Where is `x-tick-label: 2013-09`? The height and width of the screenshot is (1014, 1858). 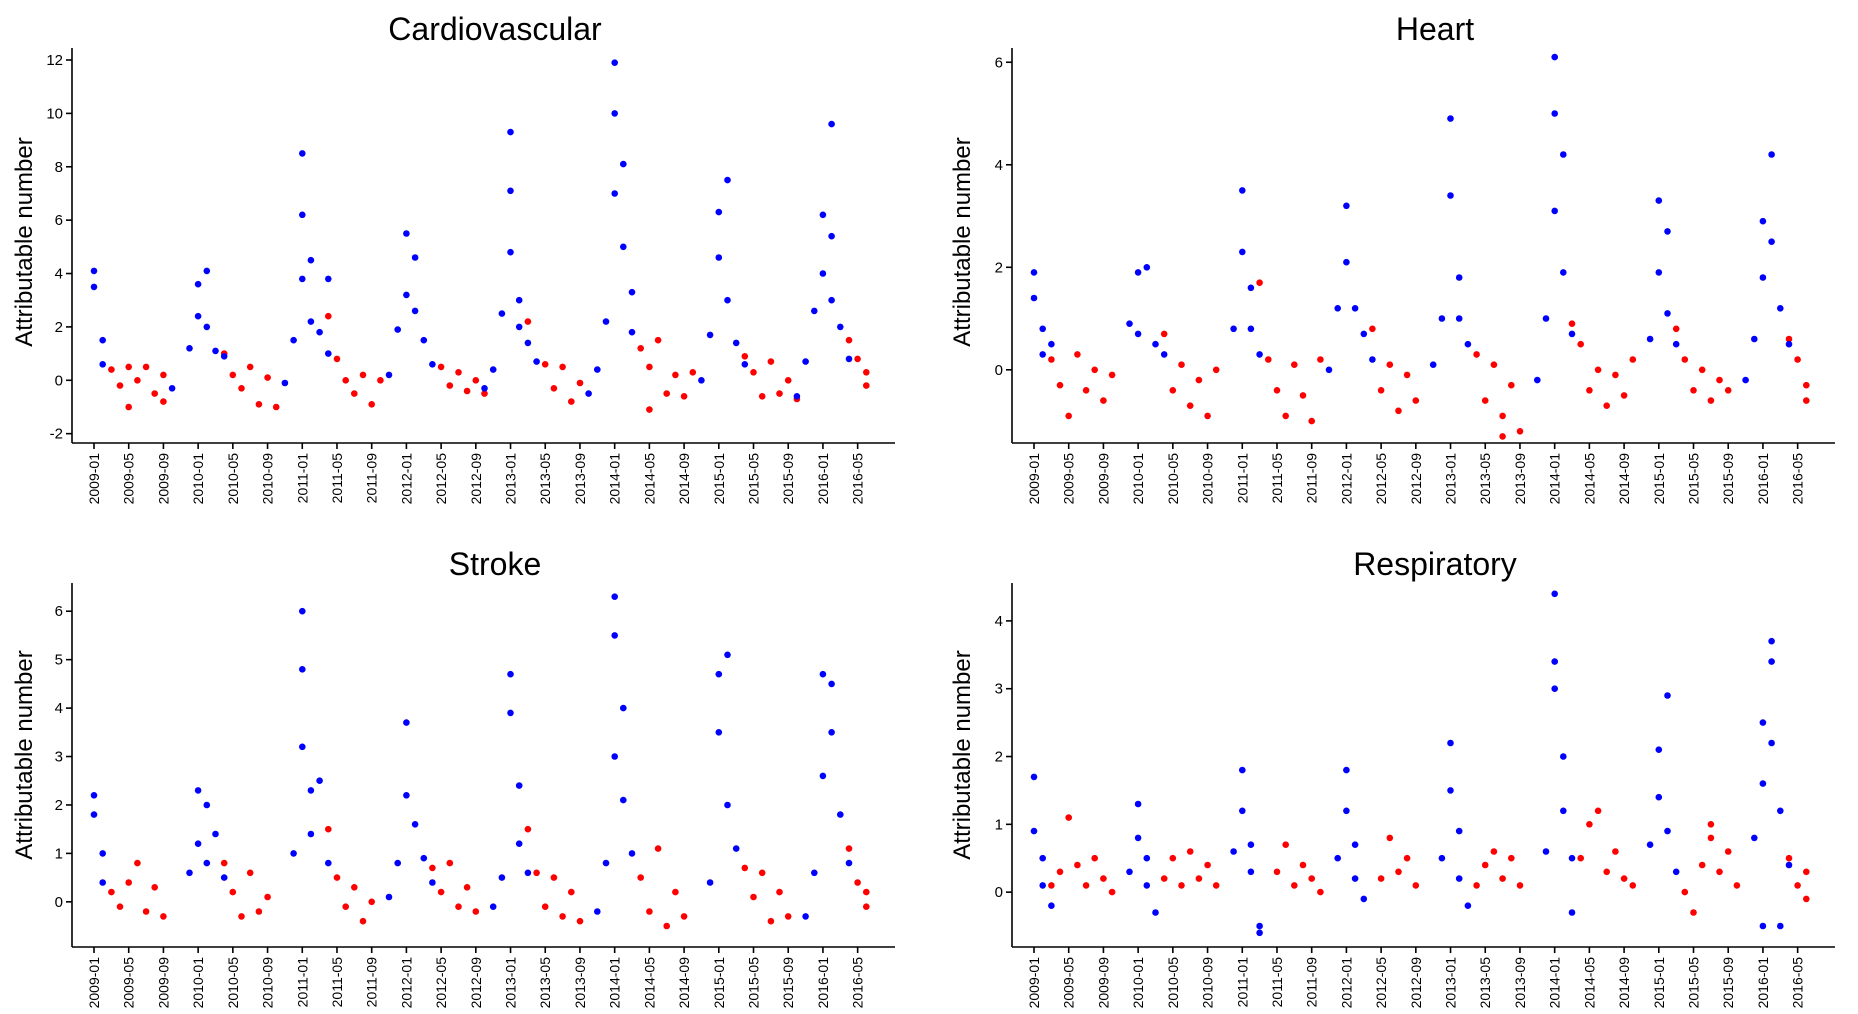 x-tick-label: 2013-09 is located at coordinates (580, 479).